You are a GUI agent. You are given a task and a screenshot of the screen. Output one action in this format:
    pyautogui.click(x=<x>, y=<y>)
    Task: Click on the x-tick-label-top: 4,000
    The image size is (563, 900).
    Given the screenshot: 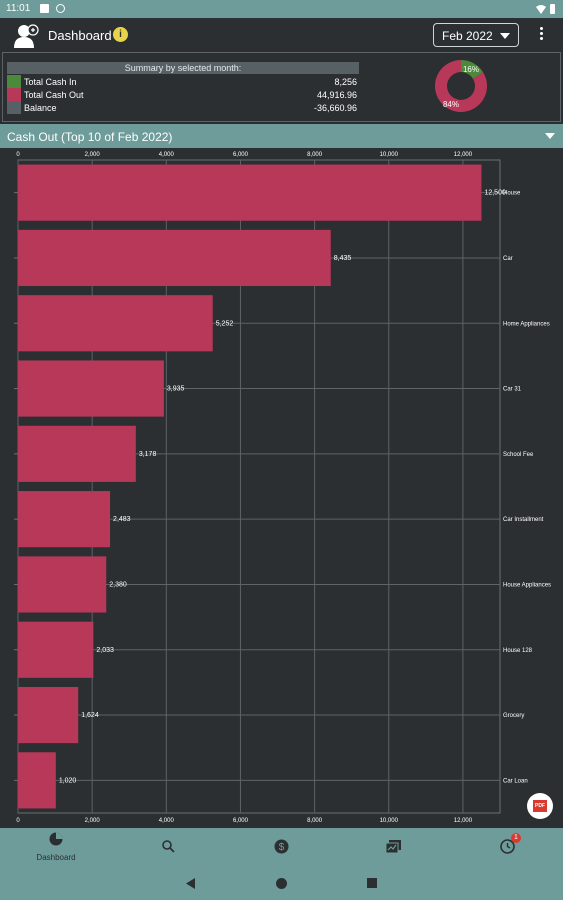 What is the action you would take?
    pyautogui.click(x=167, y=155)
    